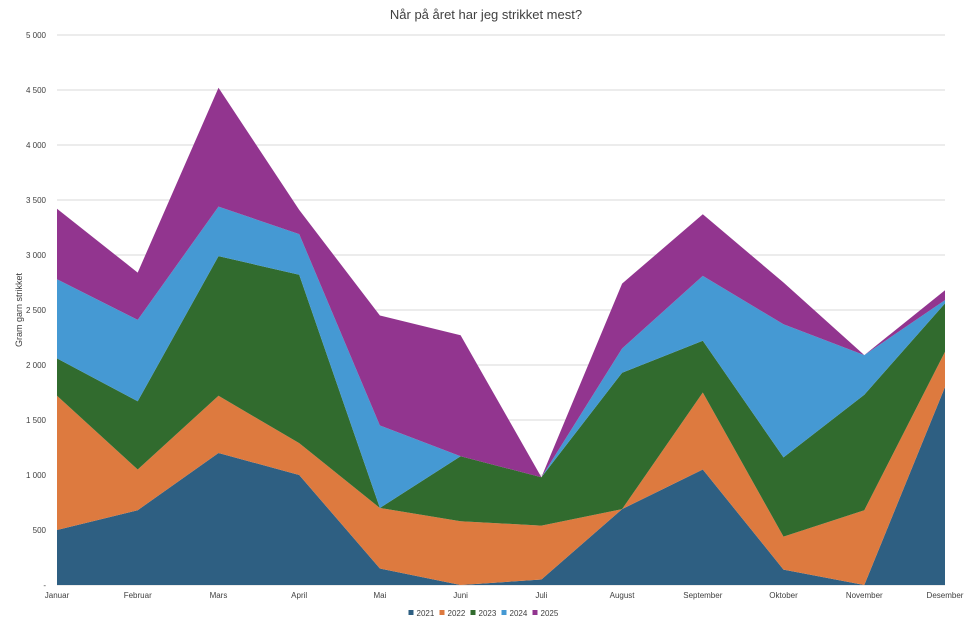  I want to click on x-tick-label: Mars, so click(219, 595).